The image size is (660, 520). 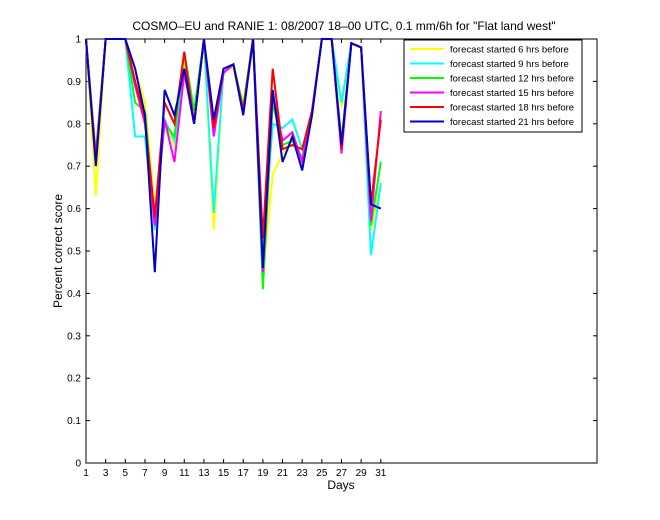 I want to click on legend-box, so click(x=493, y=86).